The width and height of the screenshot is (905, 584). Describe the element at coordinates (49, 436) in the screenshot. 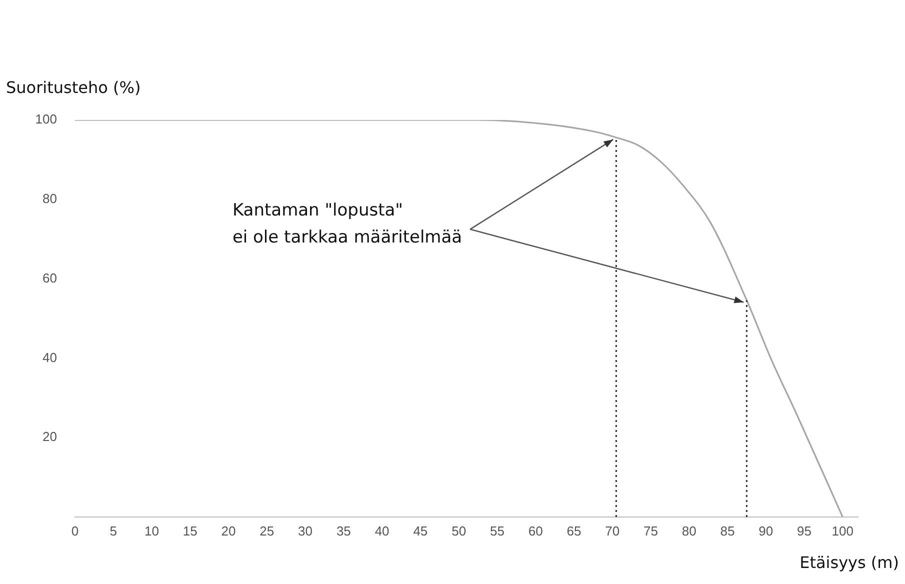

I see `y-tick-label: 20` at that location.